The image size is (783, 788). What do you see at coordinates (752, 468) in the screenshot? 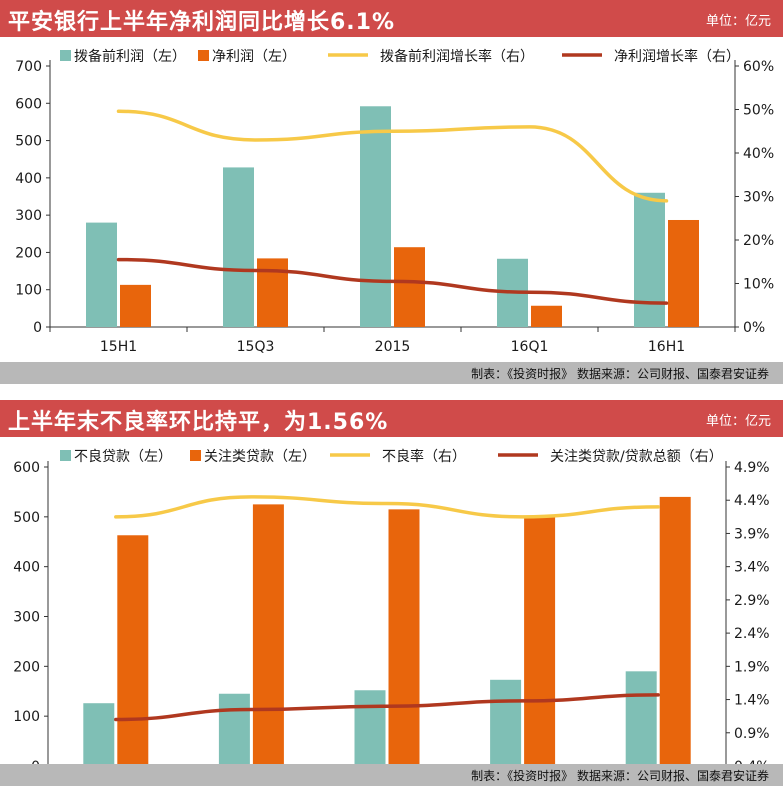
I see `y-right-tick-label: 4.9%` at bounding box center [752, 468].